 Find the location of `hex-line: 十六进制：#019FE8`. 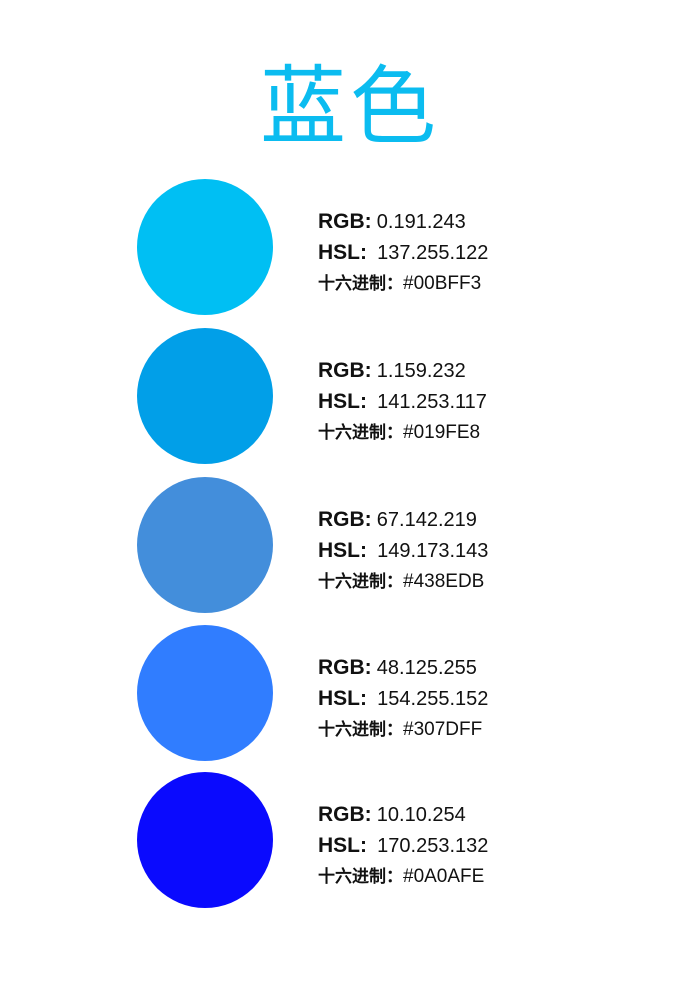

hex-line: 十六进制：#019FE8 is located at coordinates (402, 432).